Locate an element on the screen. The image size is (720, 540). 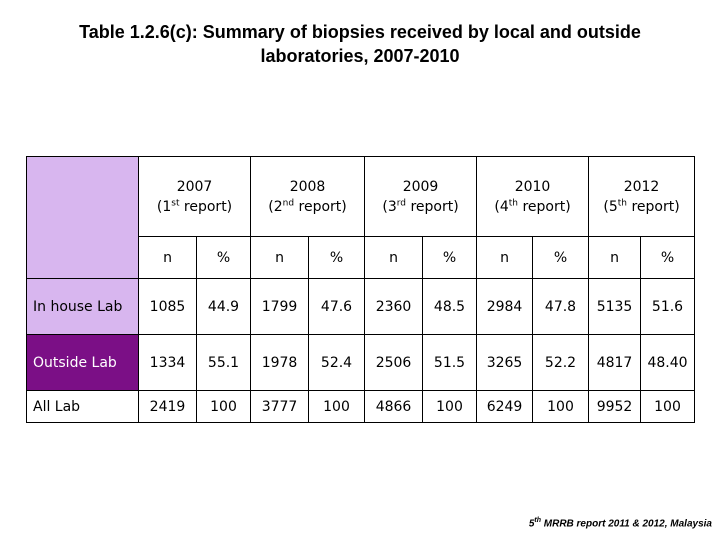
corner-cell is located at coordinates (82, 217).